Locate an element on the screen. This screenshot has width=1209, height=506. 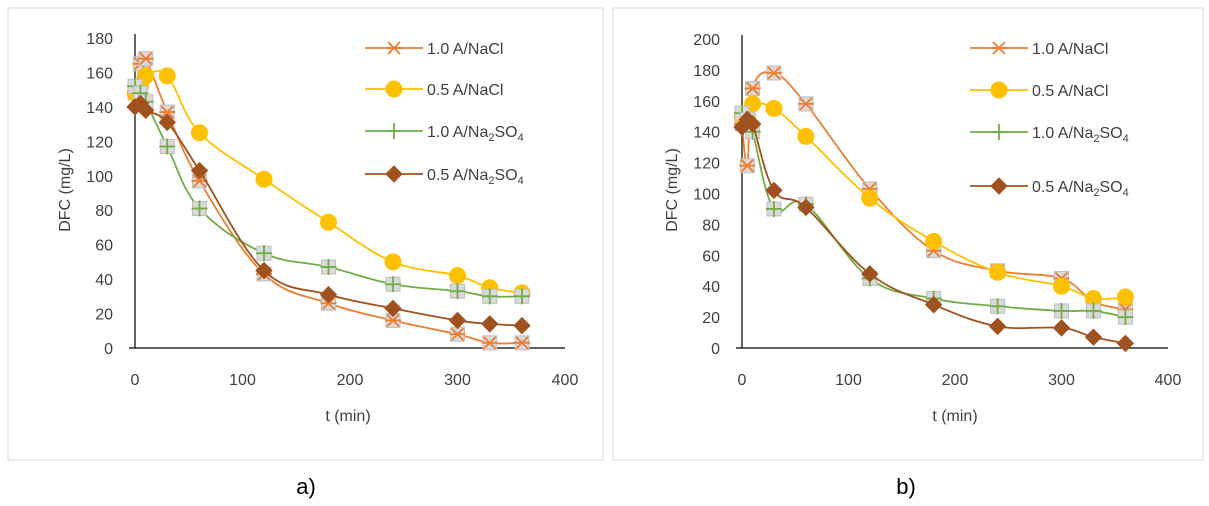
panel-b-x-tick-label: 300 is located at coordinates (1061, 380).